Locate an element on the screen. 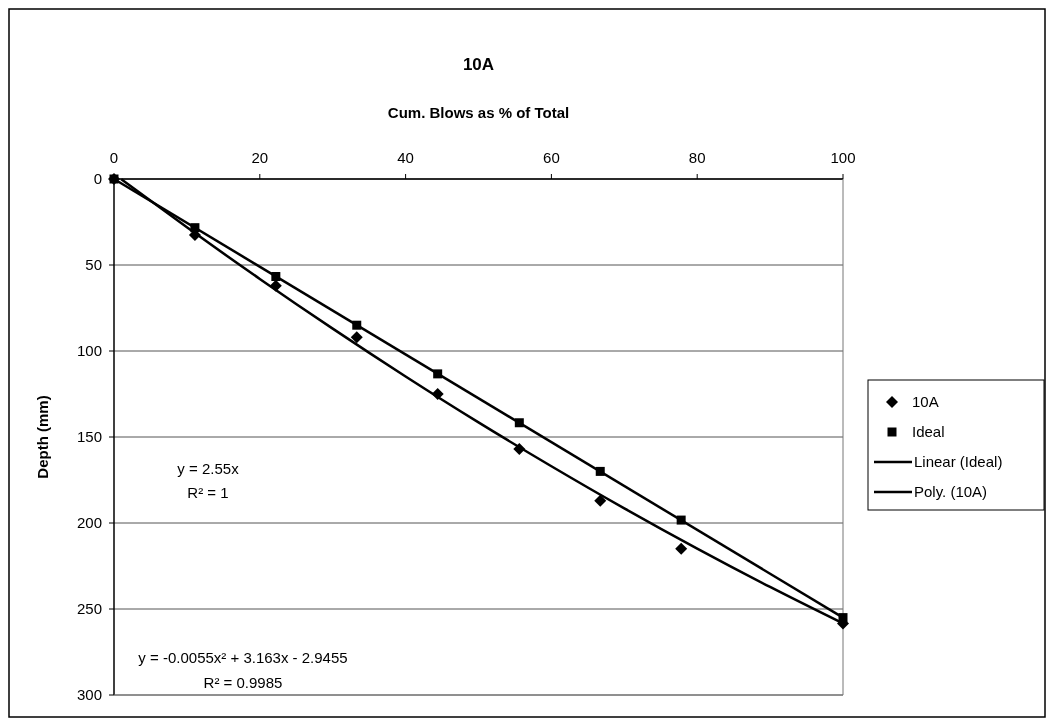  annotation: y = -0.0055x² + 3.163x - 2.9455 is located at coordinates (243, 657).